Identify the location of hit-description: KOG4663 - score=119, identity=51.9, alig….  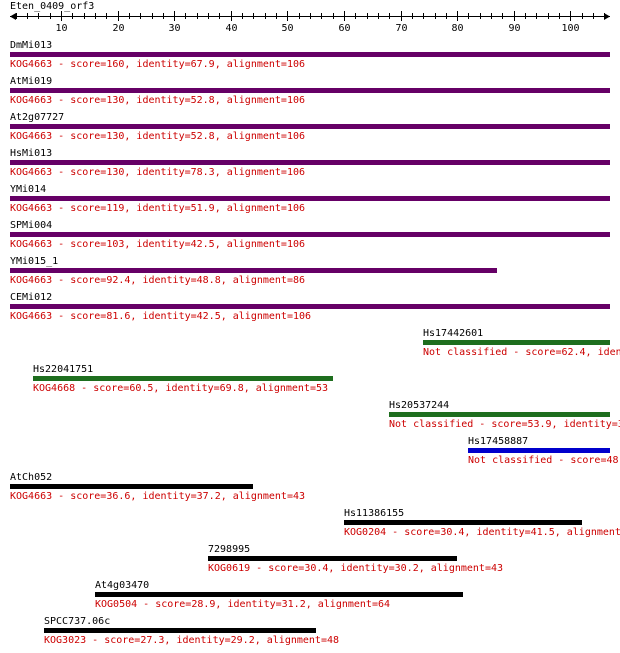
(158, 208).